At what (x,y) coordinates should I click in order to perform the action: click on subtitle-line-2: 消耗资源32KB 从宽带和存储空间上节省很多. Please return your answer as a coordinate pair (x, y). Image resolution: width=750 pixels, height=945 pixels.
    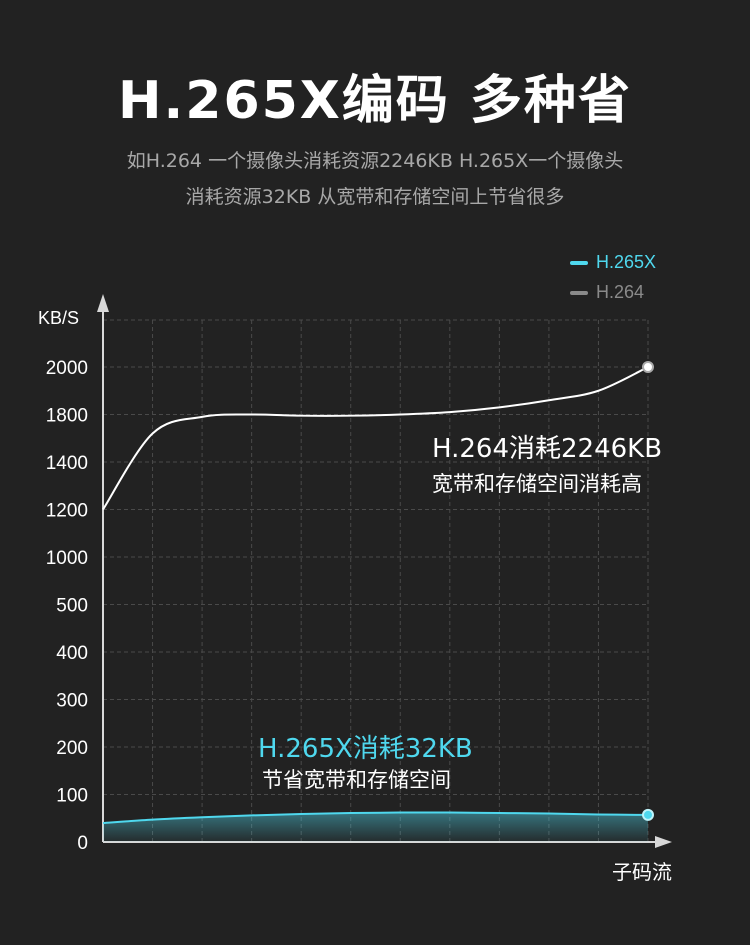
    Looking at the image, I should click on (375, 197).